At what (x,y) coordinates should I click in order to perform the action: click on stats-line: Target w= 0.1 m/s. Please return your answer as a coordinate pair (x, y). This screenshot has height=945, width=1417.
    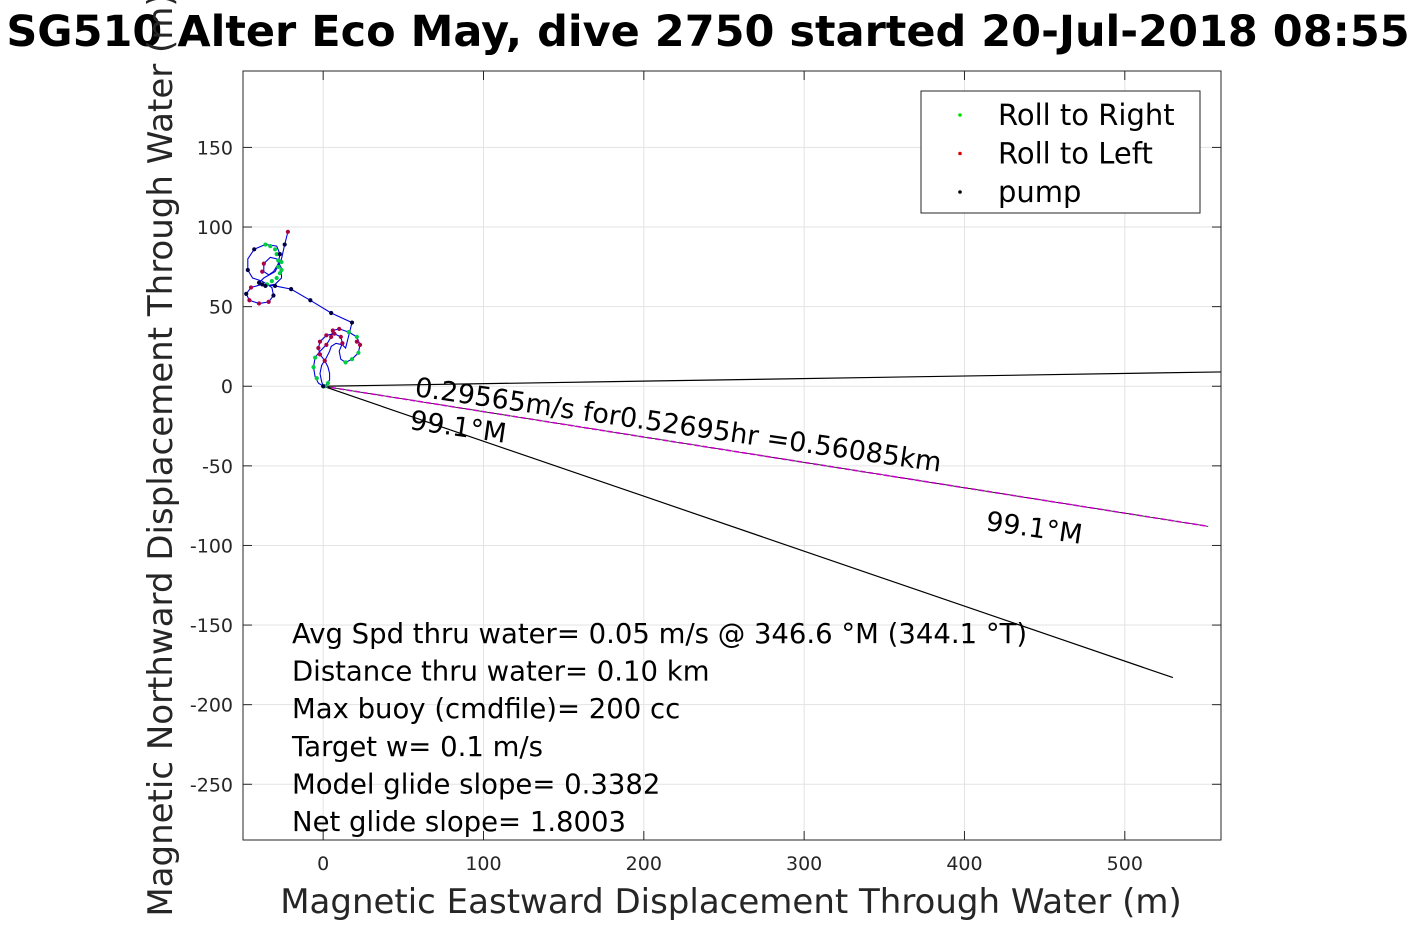
    Looking at the image, I should click on (417, 747).